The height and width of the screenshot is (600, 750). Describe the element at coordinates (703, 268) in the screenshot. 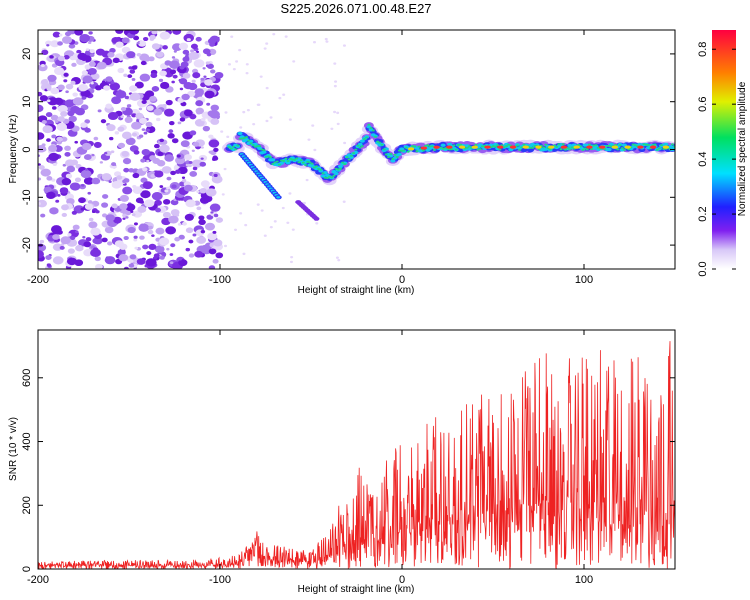

I see `colorbar-tick-label: 0.0` at that location.